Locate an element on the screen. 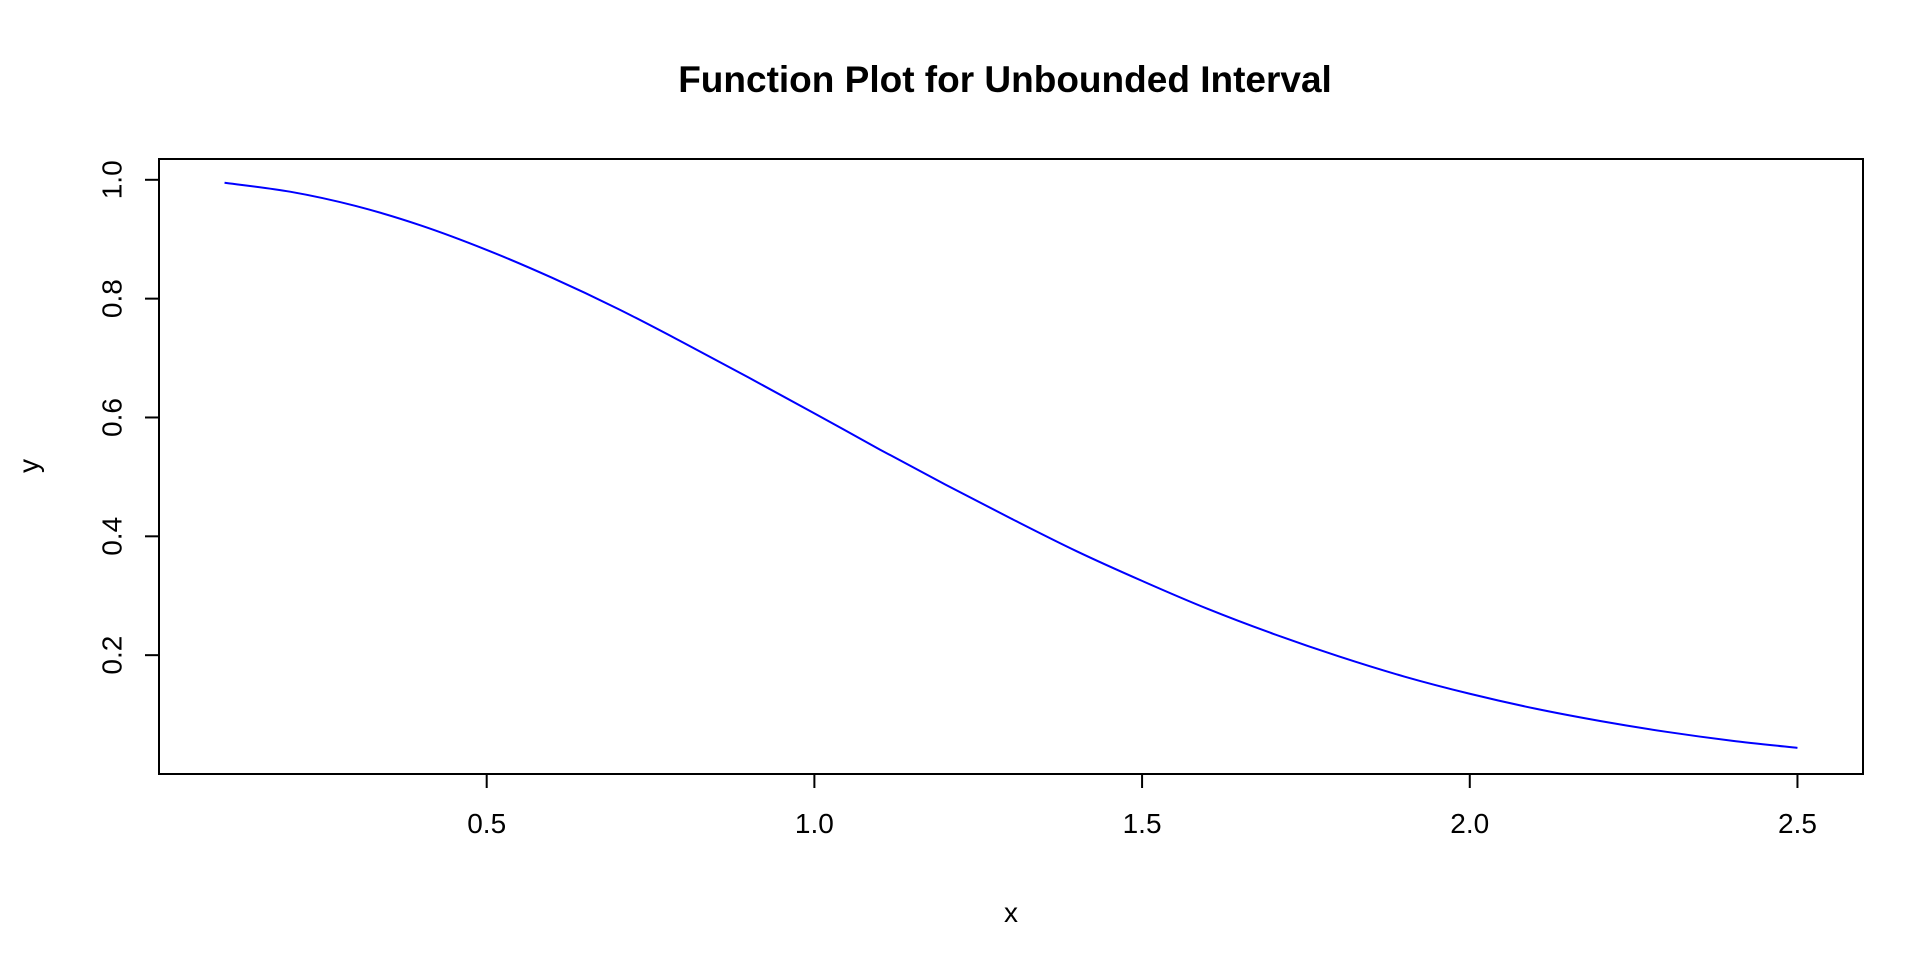  x-tick-label: 2.0 is located at coordinates (1469, 823).